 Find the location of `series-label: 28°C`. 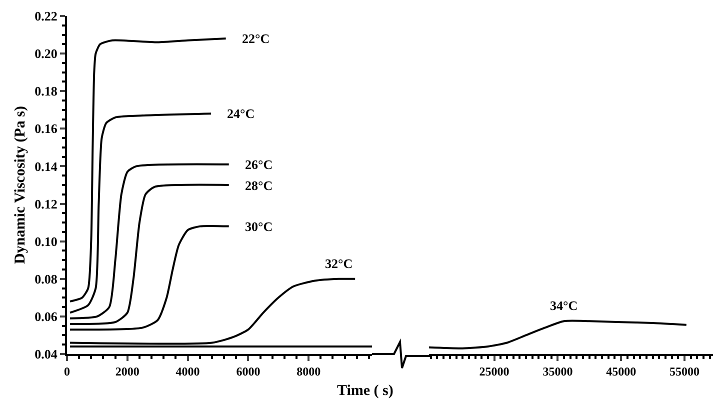

series-label: 28°C is located at coordinates (259, 185).